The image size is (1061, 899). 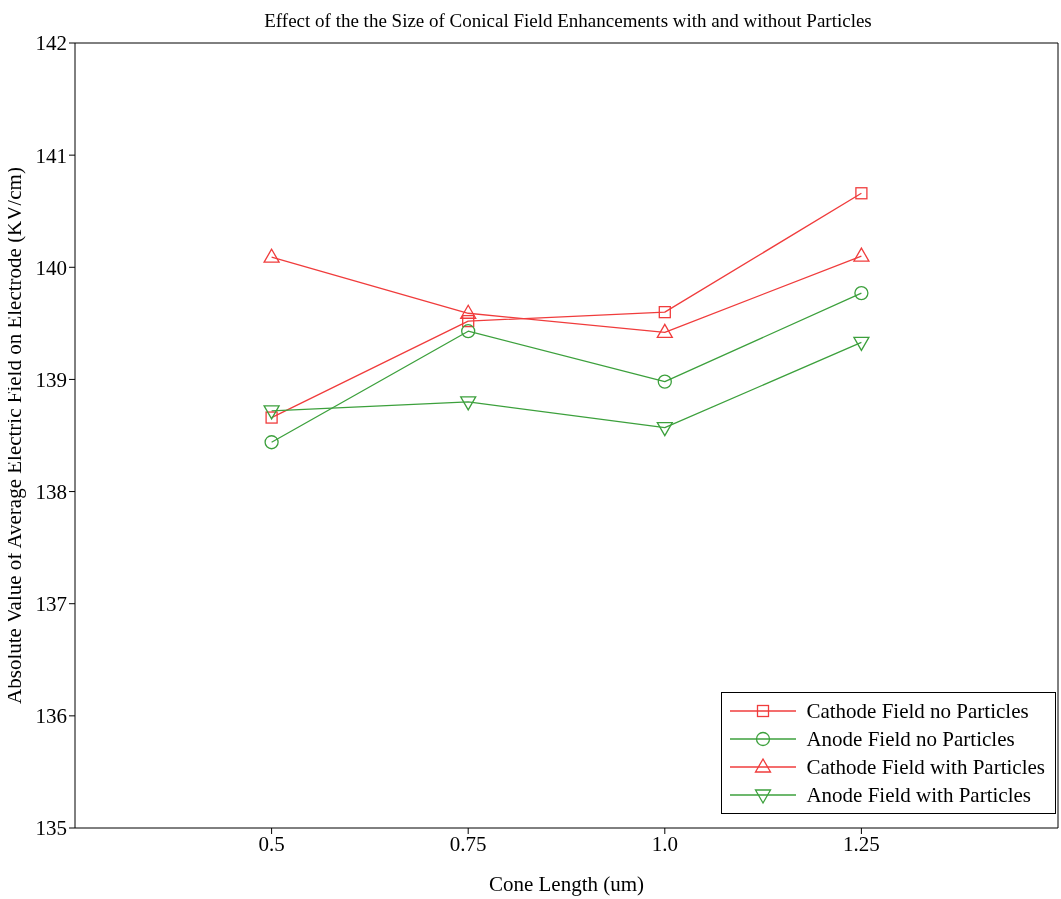 What do you see at coordinates (51, 604) in the screenshot?
I see `y-tick-label: 137` at bounding box center [51, 604].